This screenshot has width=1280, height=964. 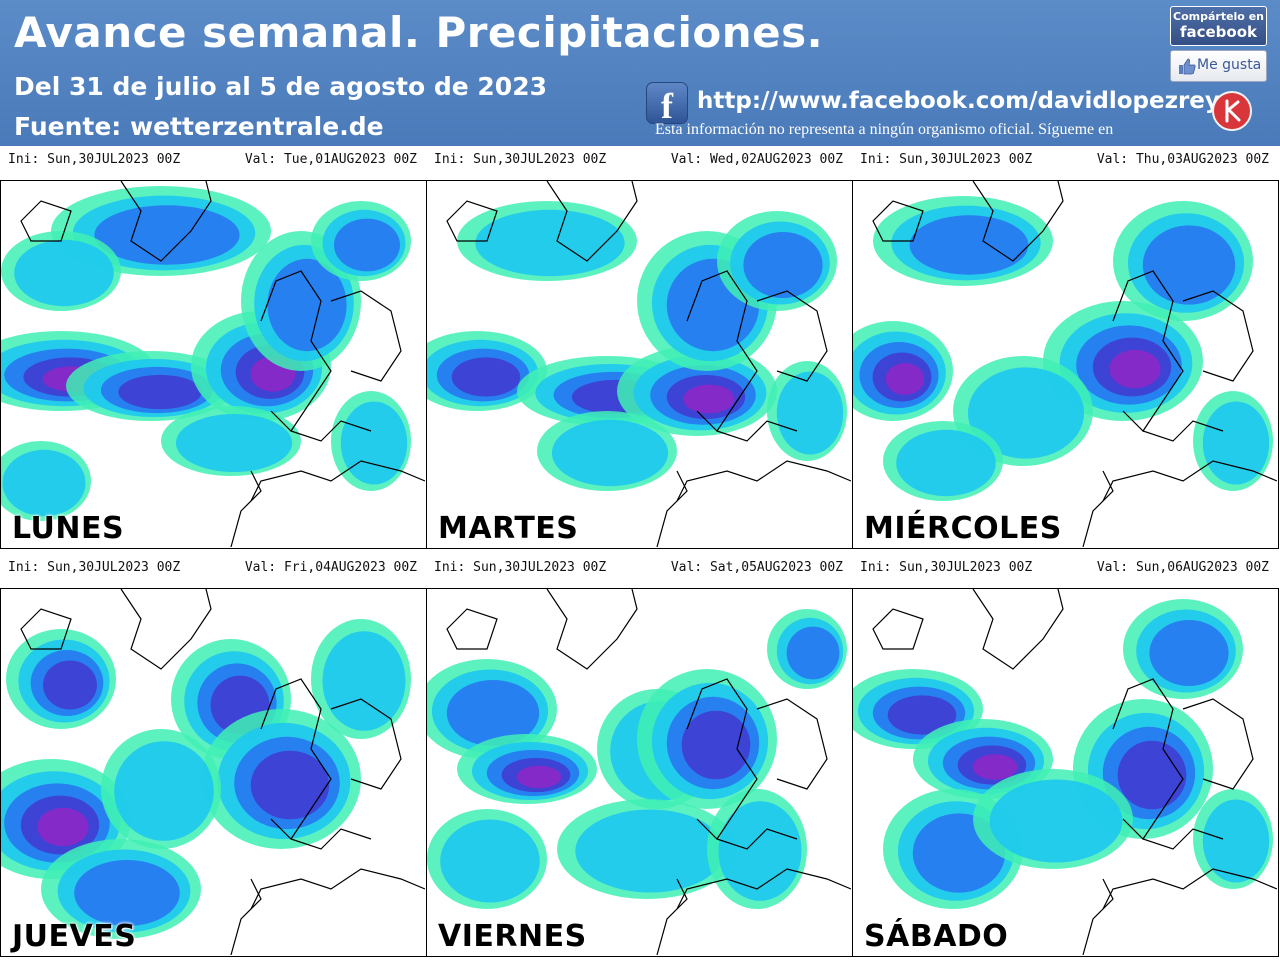 I want to click on facebook-icon: f, so click(x=667, y=103).